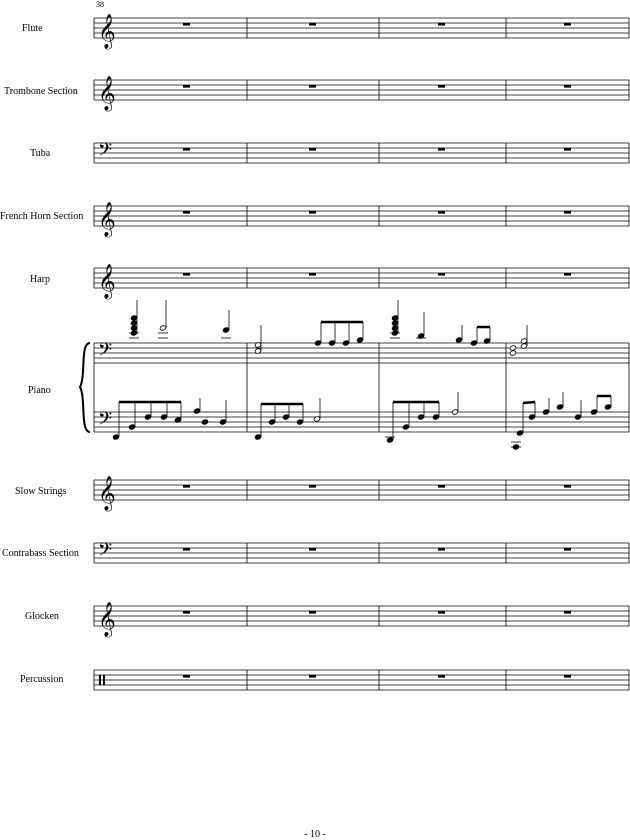 The image size is (630, 840). Describe the element at coordinates (362, 375) in the screenshot. I see `piano-notes` at that location.